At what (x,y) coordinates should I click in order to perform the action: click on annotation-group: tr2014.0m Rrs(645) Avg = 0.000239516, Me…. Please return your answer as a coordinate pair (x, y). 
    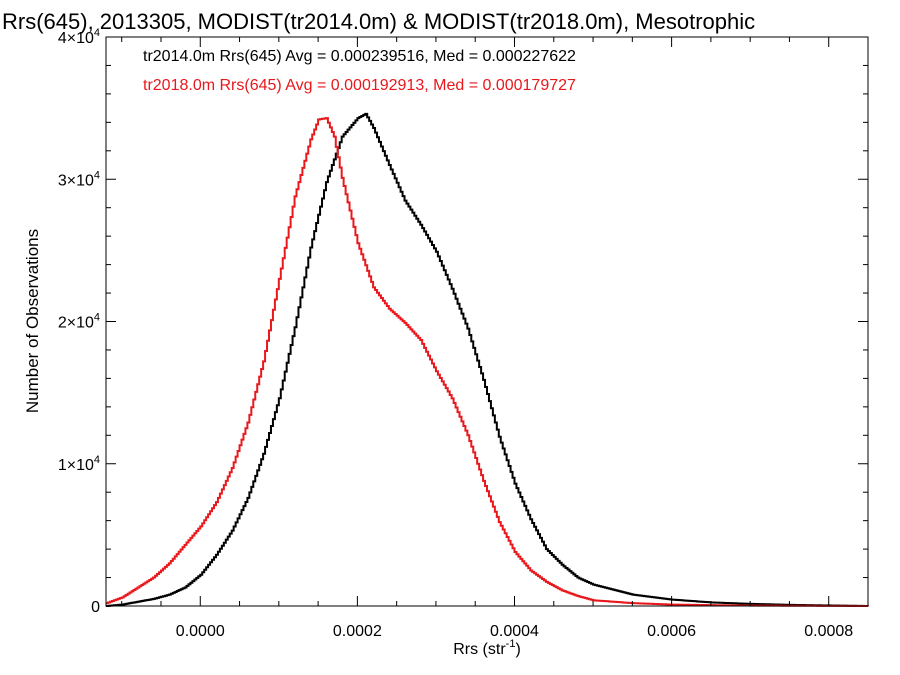
    Looking at the image, I should click on (359, 71).